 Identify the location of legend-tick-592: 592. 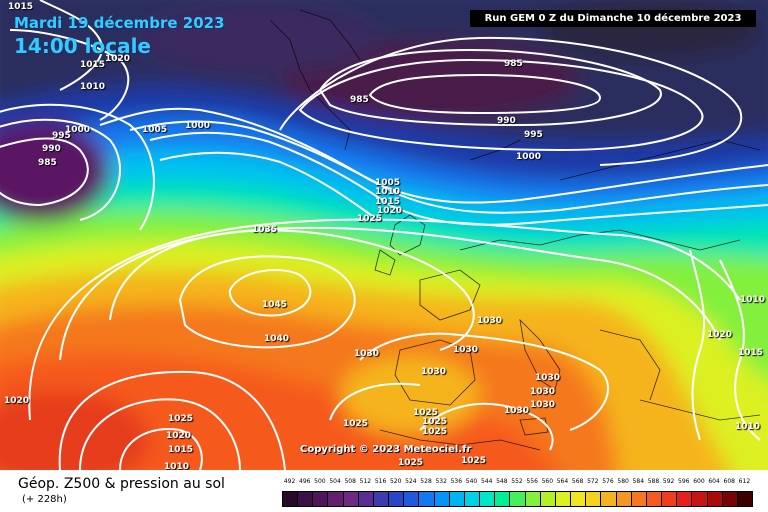
(668, 481).